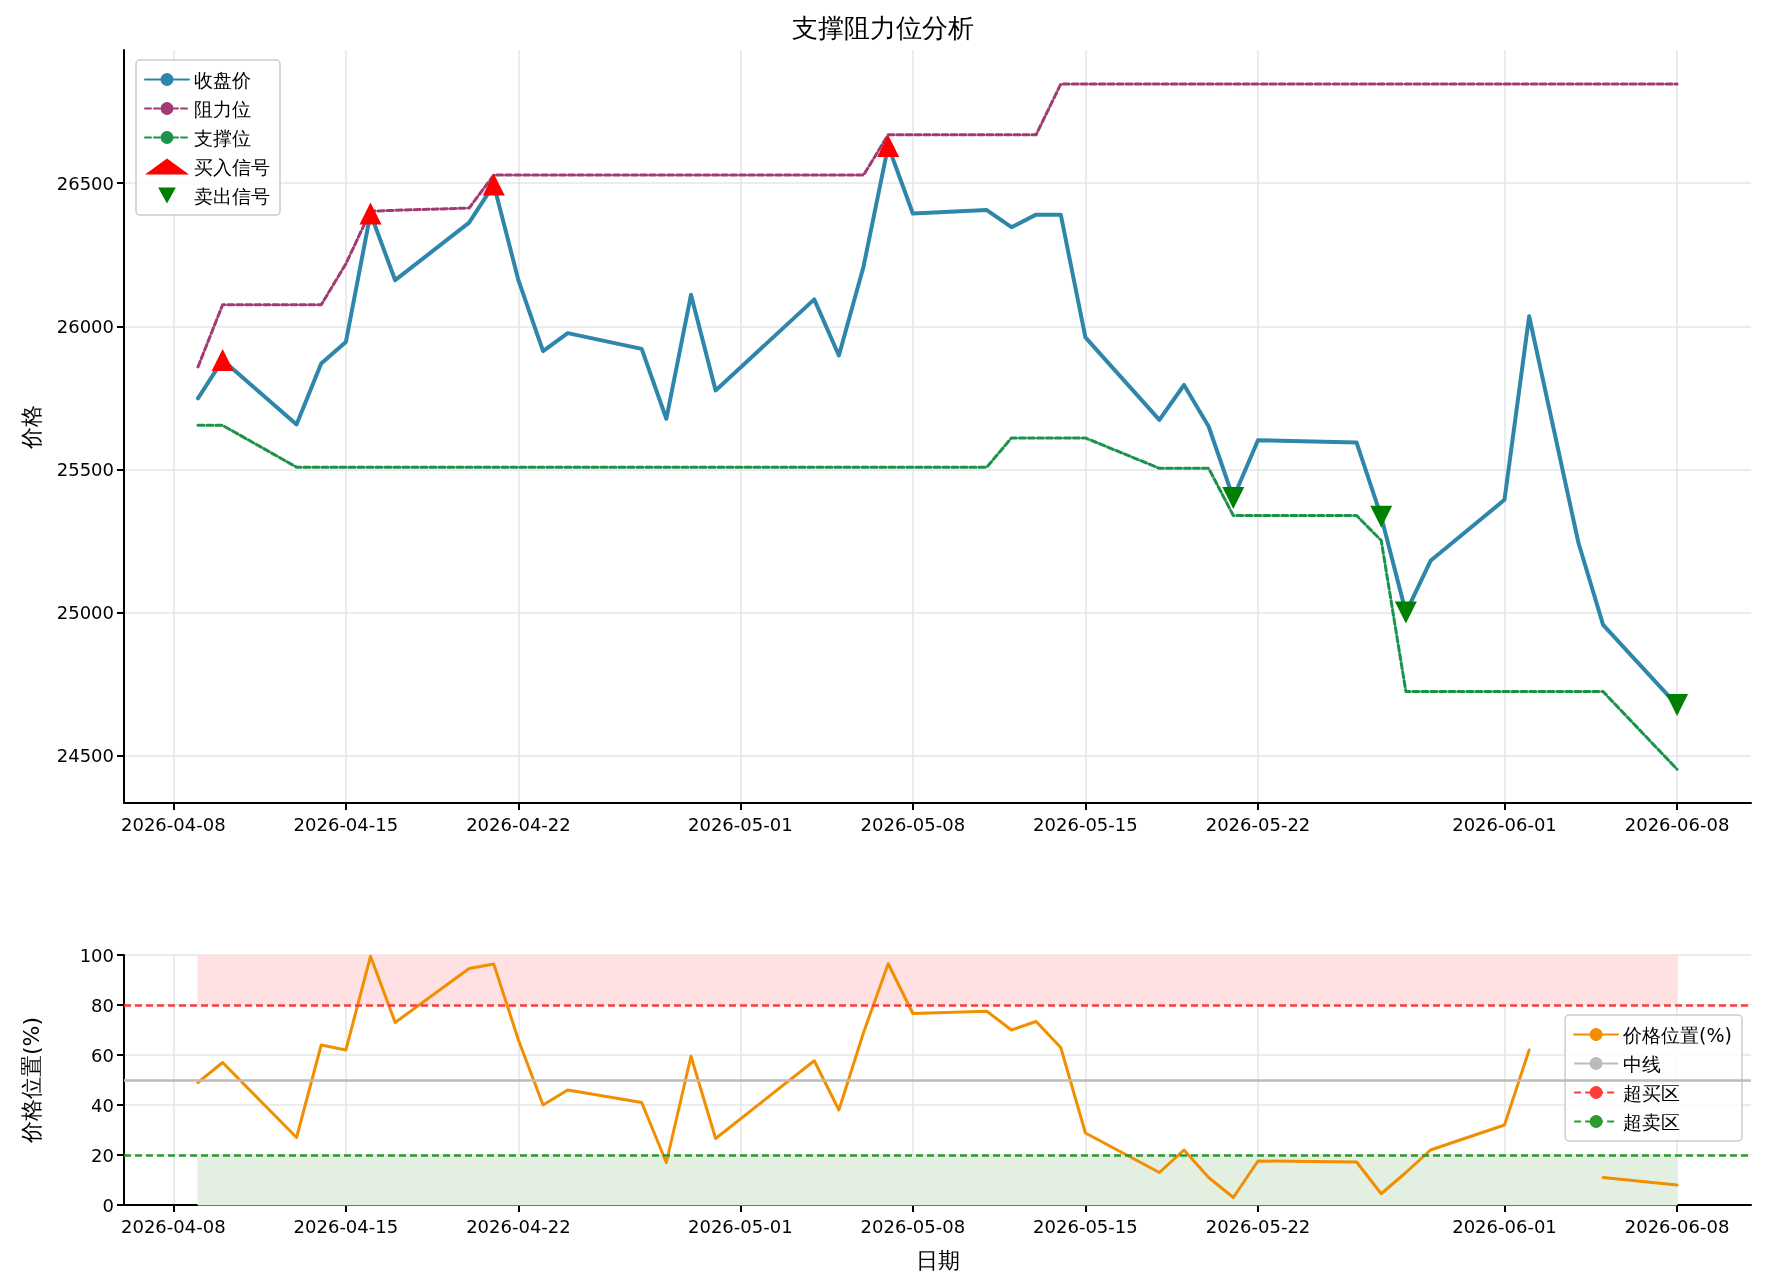 The image size is (1766, 1284). What do you see at coordinates (232, 166) in the screenshot?
I see `legend-label: 买入信号` at bounding box center [232, 166].